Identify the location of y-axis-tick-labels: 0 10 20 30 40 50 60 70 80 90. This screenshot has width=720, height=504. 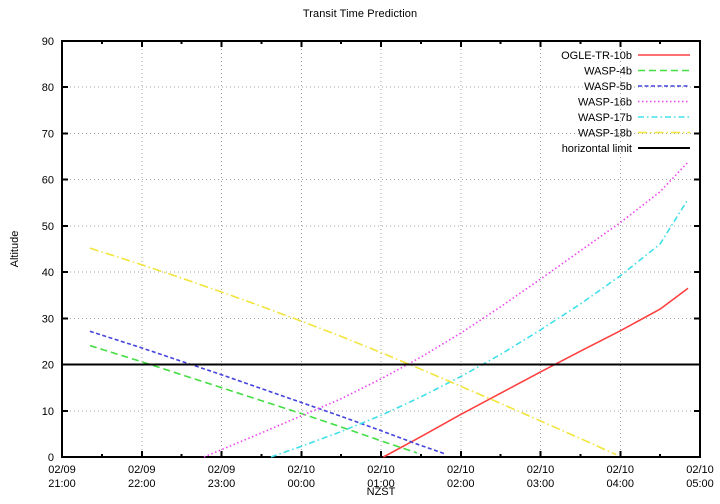
(48, 250).